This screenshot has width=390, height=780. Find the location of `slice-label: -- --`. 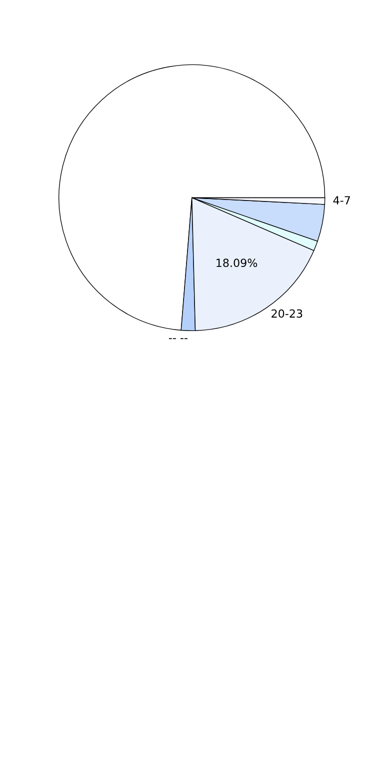

slice-label: -- -- is located at coordinates (178, 339).